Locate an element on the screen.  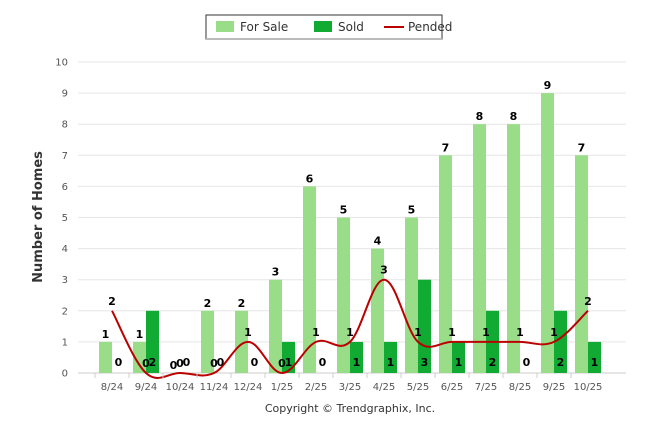
legend-label: Sold is located at coordinates (351, 27).